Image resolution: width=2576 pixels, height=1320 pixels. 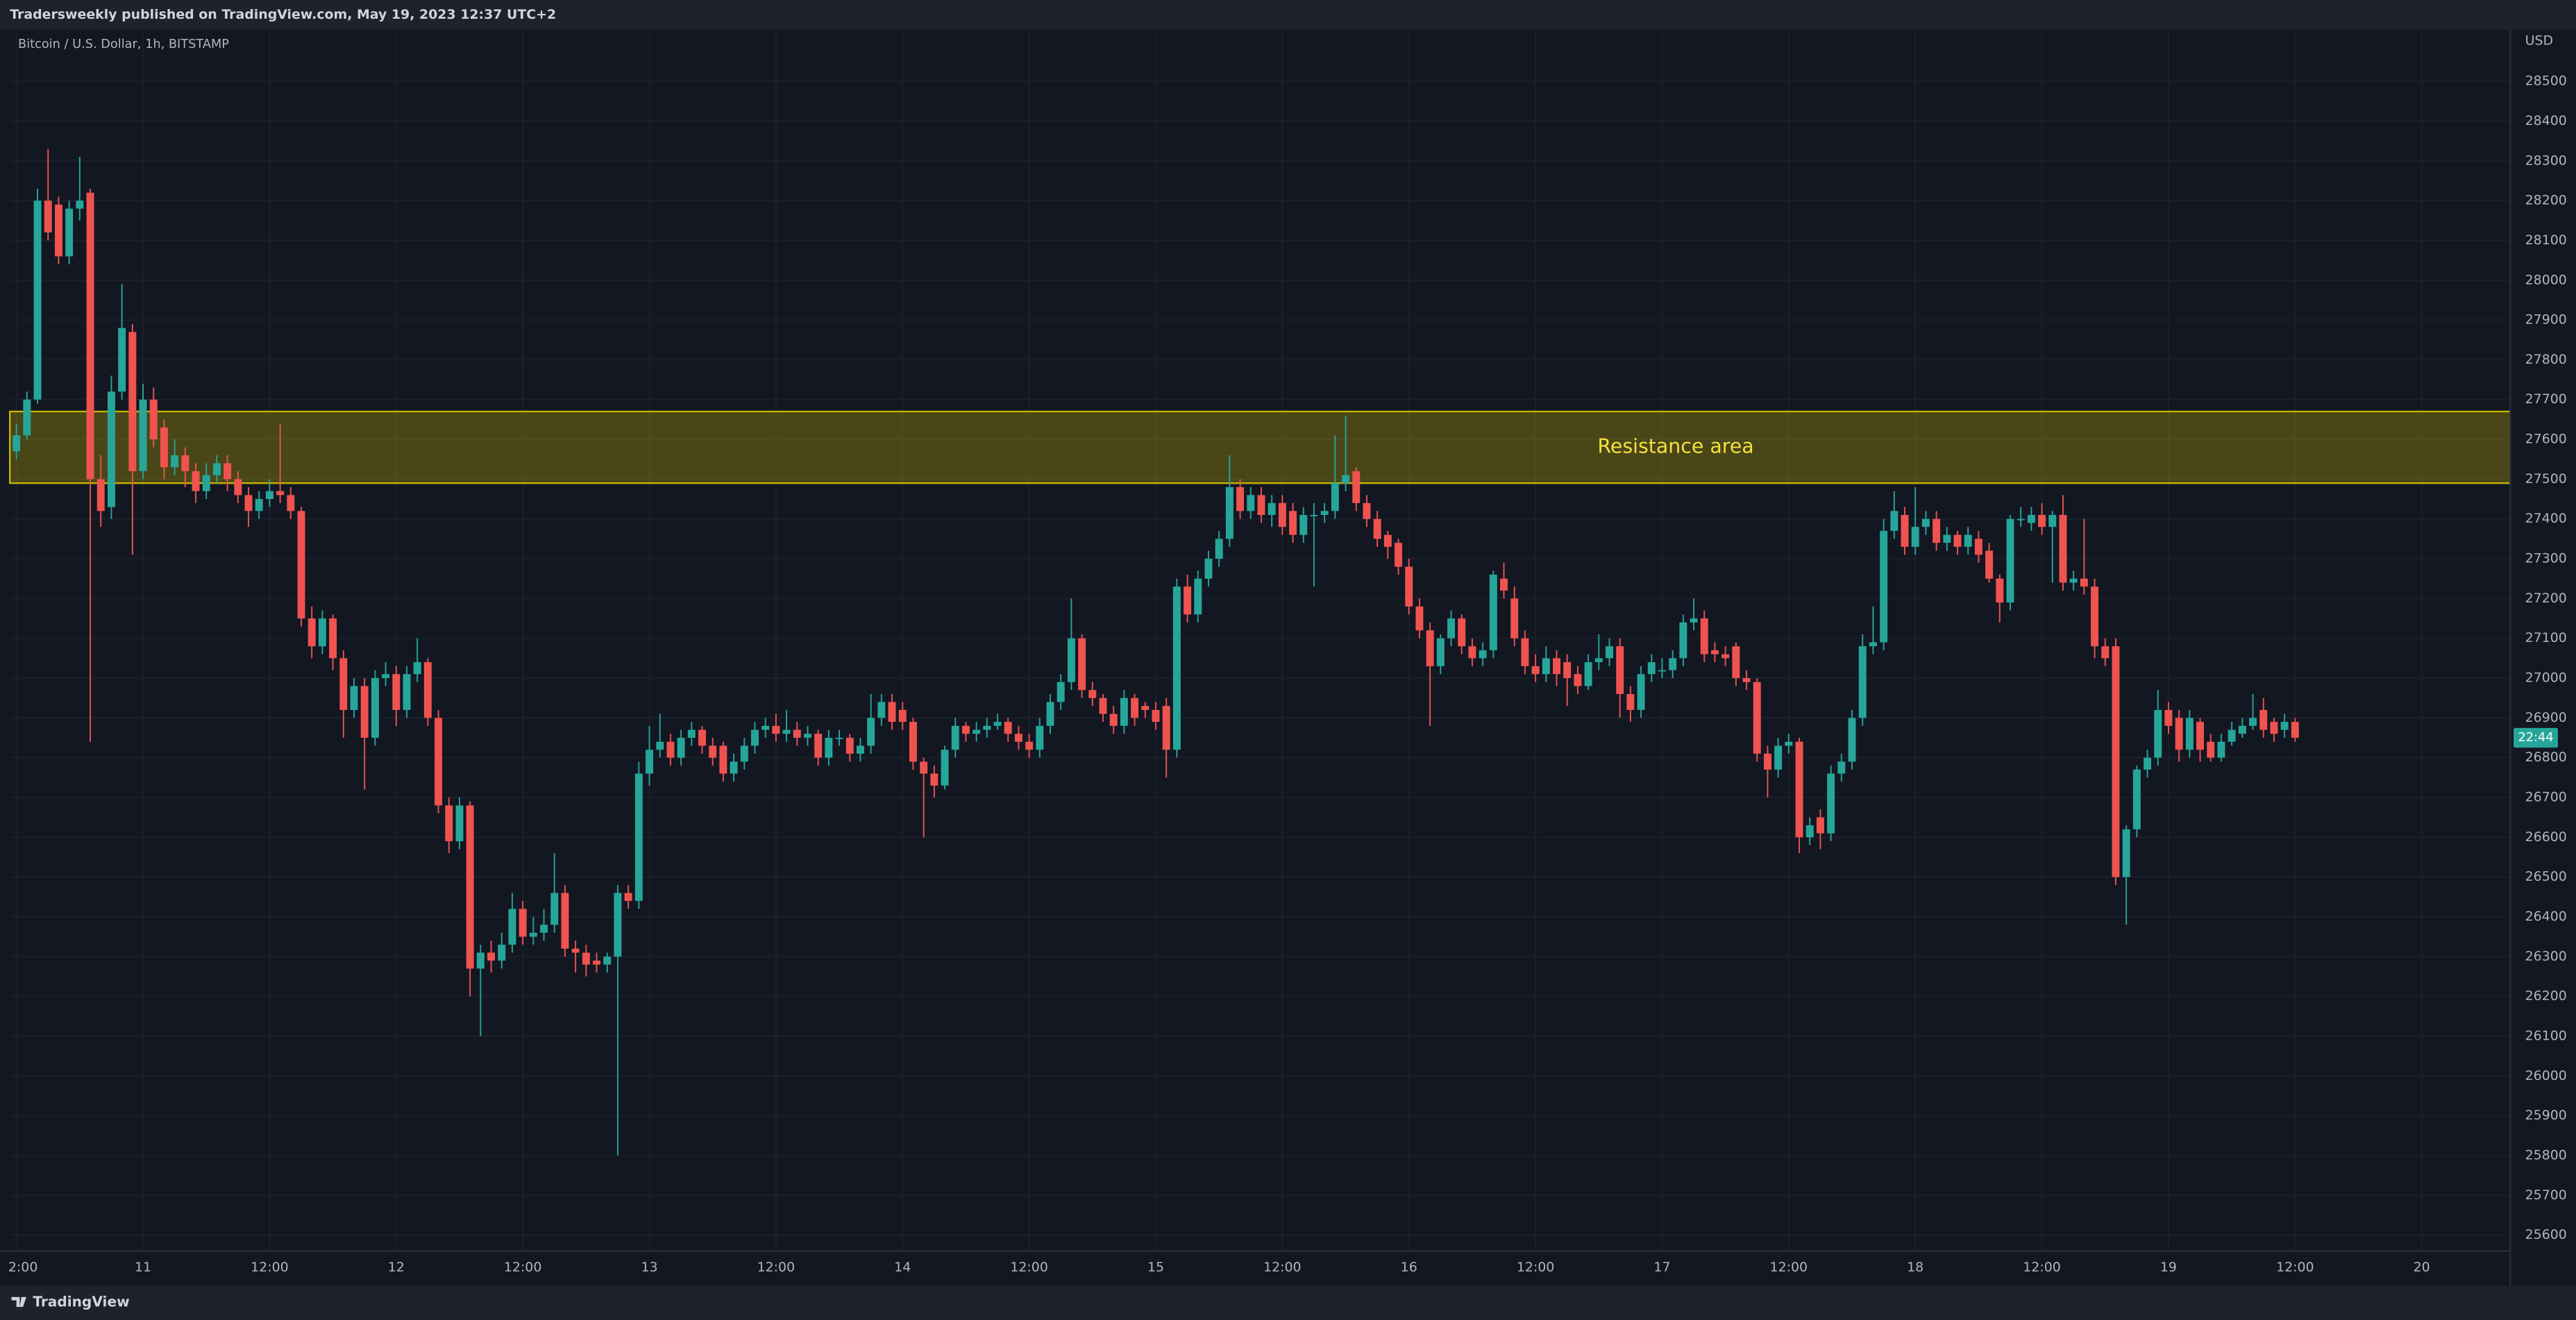 What do you see at coordinates (2422, 1267) in the screenshot?
I see `x-tick-label: 20` at bounding box center [2422, 1267].